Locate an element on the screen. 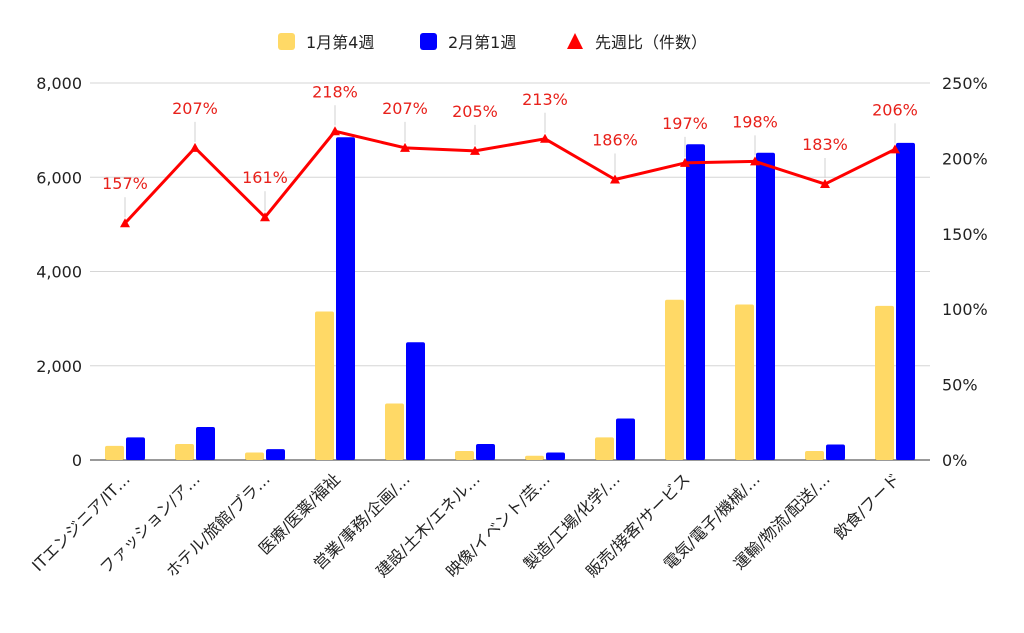  right-y-axis: 0% 50% 100% 150% 200% 250% is located at coordinates (965, 272).